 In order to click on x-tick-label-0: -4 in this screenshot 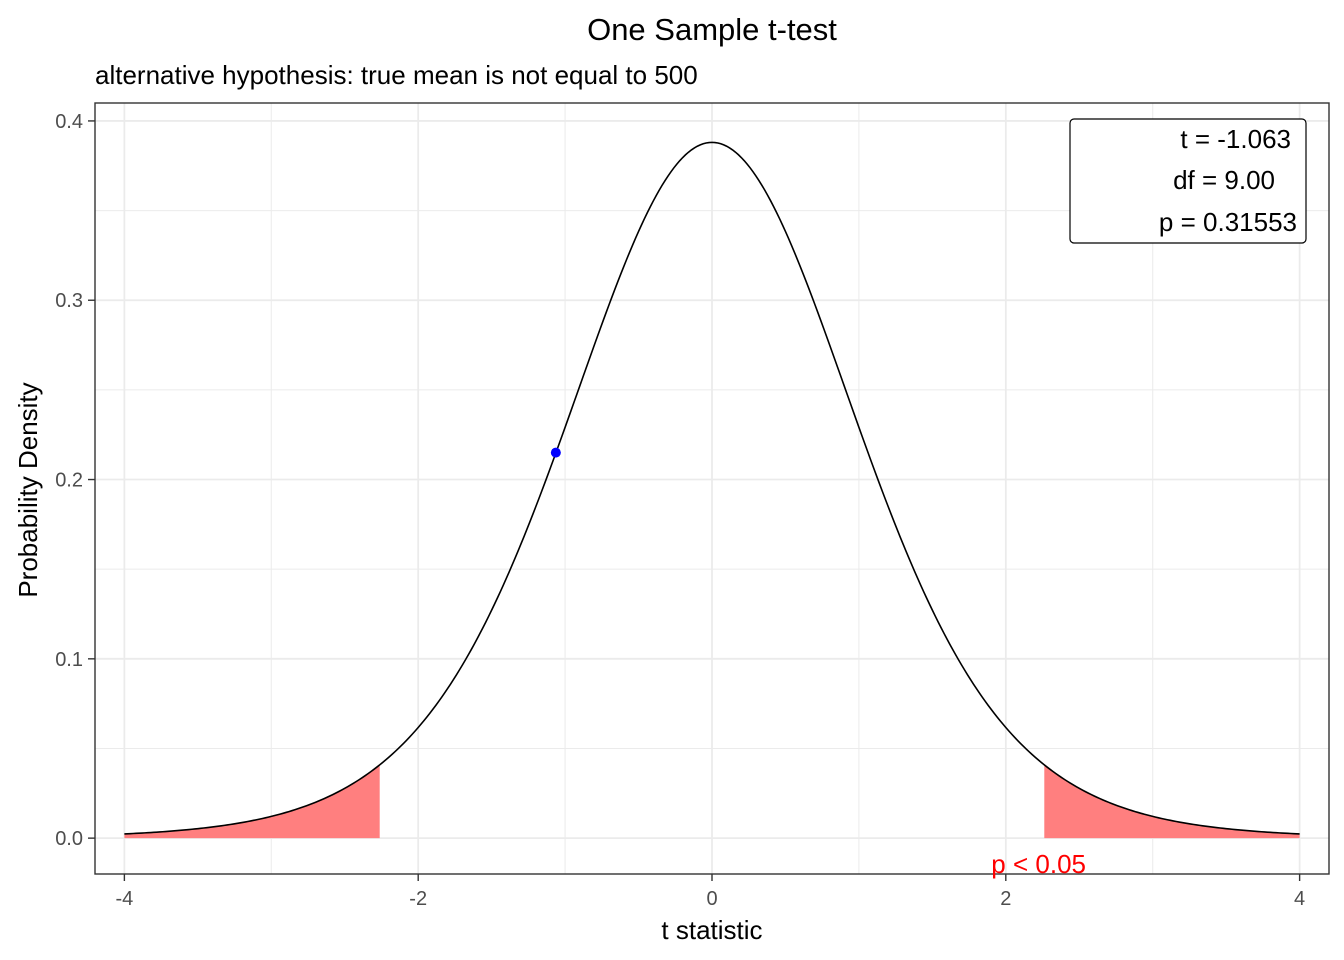, I will do `click(124, 899)`.